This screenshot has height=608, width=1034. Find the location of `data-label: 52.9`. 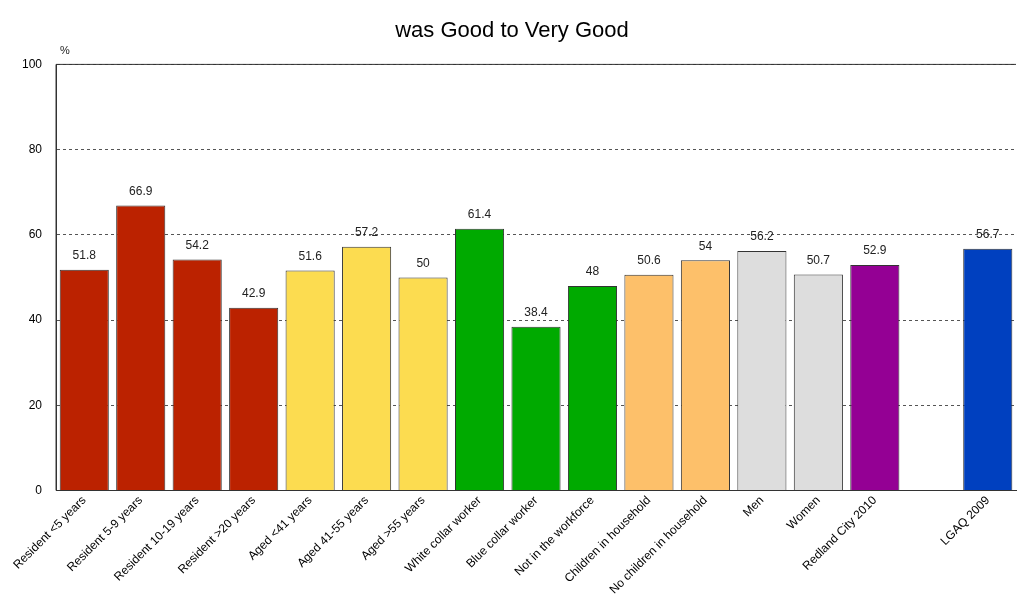

data-label: 52.9 is located at coordinates (875, 250).